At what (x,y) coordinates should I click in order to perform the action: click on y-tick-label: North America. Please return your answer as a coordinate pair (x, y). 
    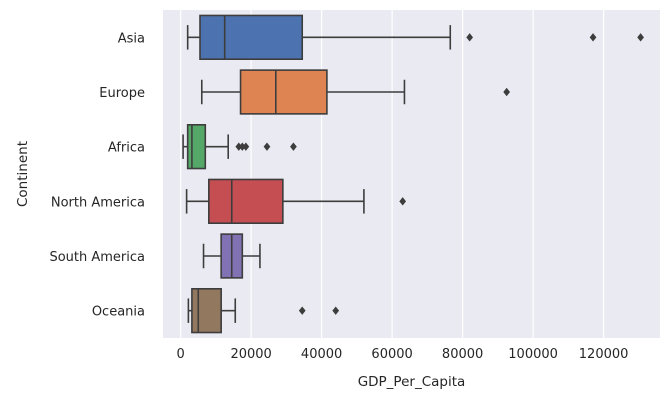
    Looking at the image, I should click on (98, 202).